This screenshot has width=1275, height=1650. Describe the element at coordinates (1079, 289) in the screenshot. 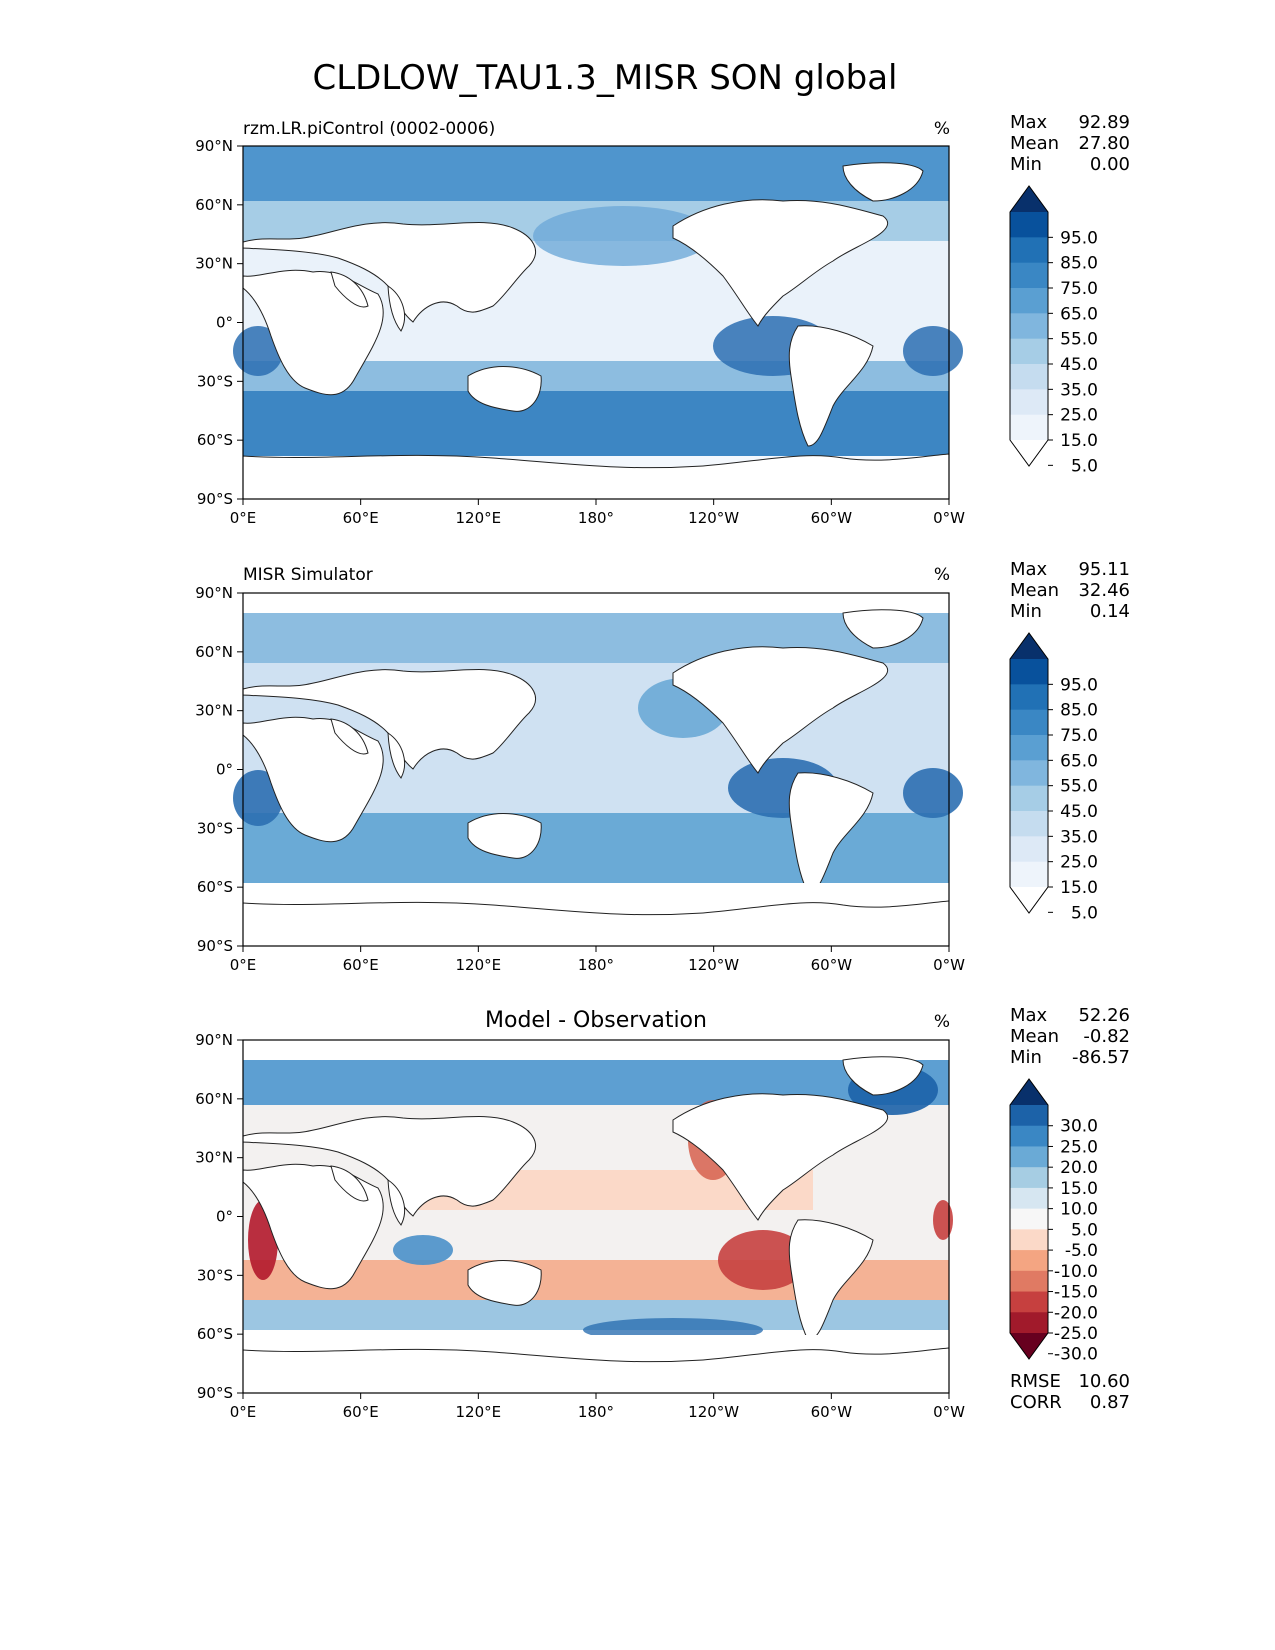

I see `colorbar-tick-label: 75.0` at that location.